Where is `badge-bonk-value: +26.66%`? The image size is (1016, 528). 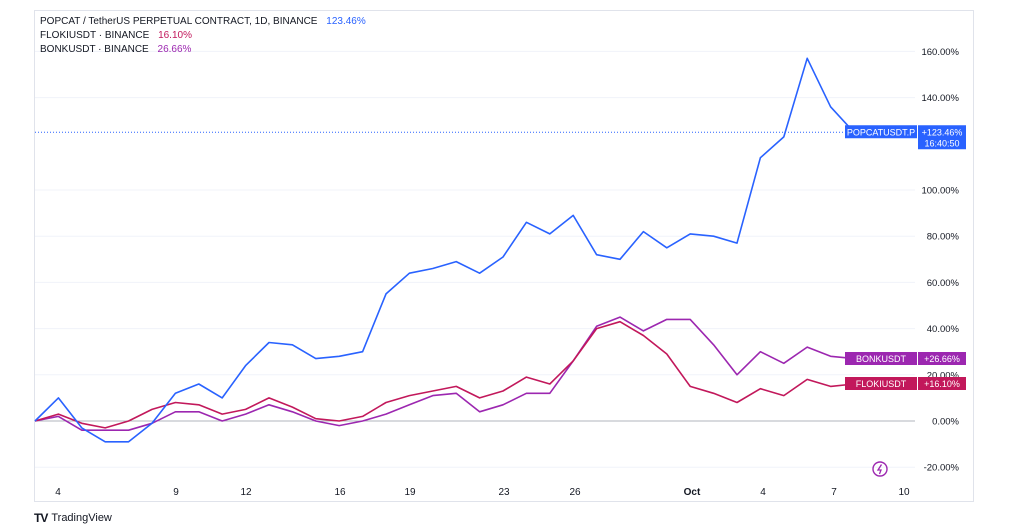 badge-bonk-value: +26.66% is located at coordinates (942, 359).